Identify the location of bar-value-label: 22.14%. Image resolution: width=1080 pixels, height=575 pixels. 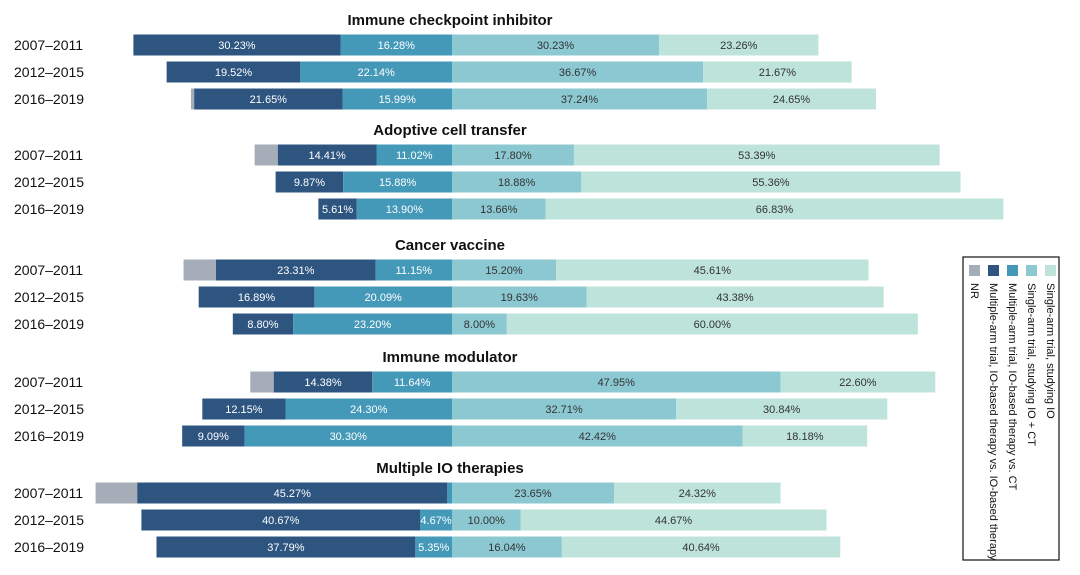
(377, 73).